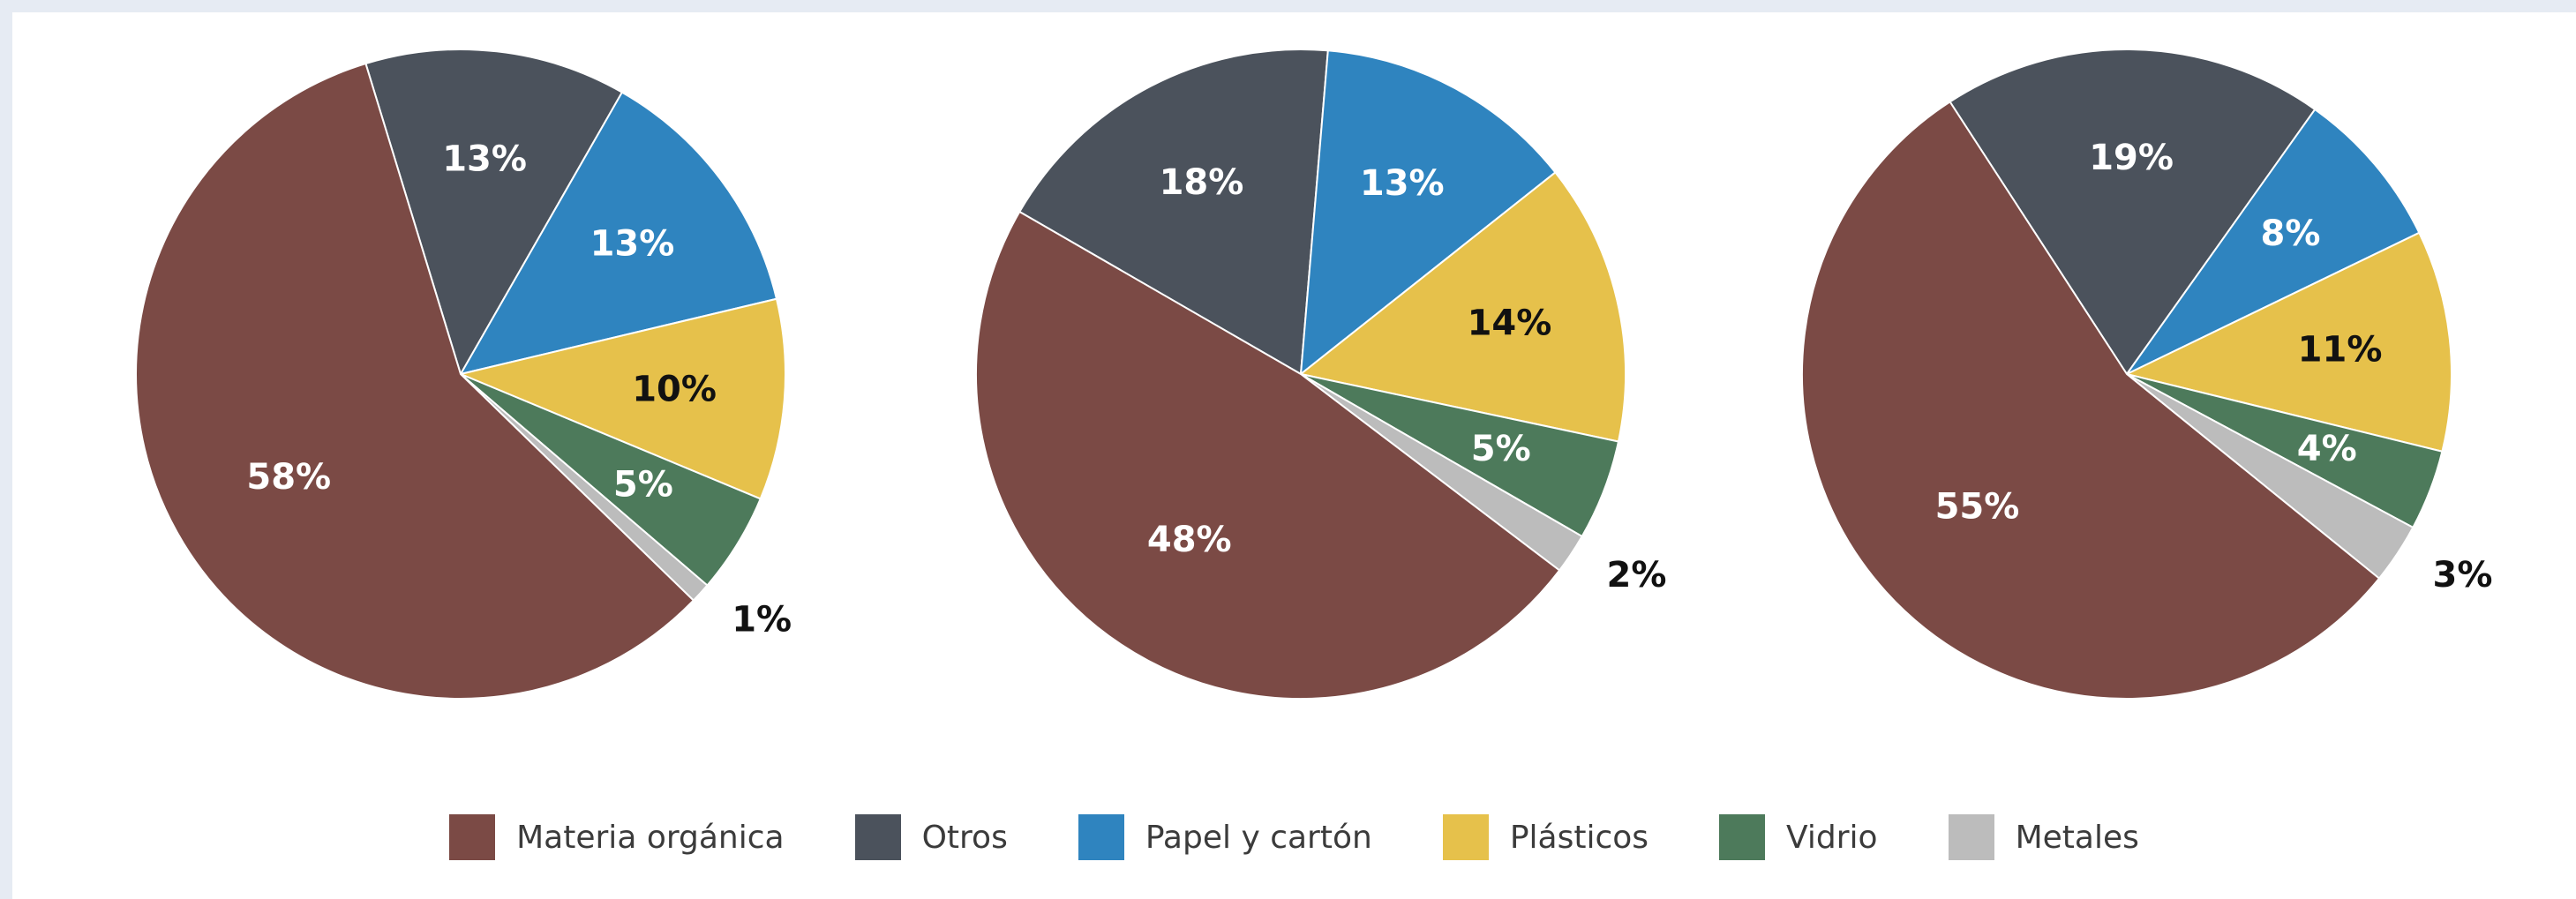 The height and width of the screenshot is (899, 2576). What do you see at coordinates (1258, 837) in the screenshot?
I see `legend-label: Papel y cartón` at bounding box center [1258, 837].